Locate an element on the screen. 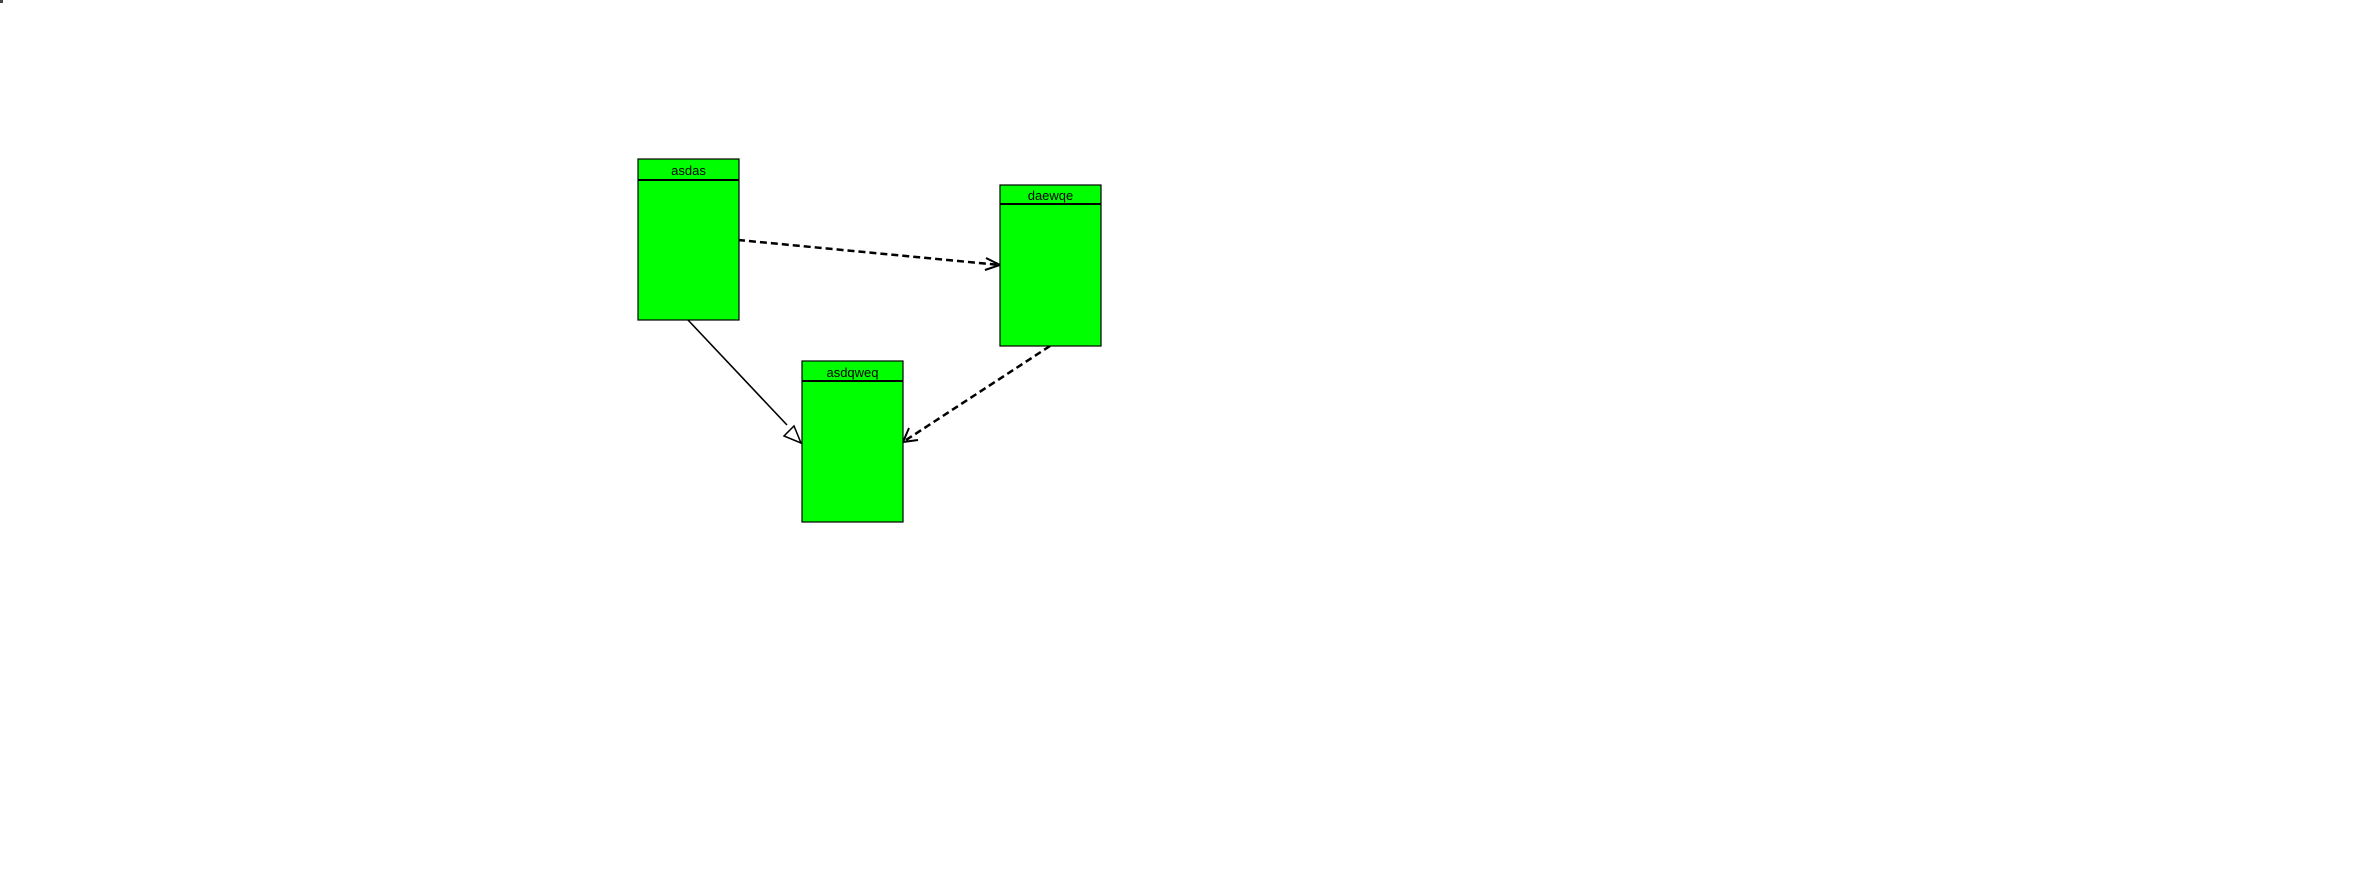 This screenshot has width=2353, height=890. relation-asdas-daewqe is located at coordinates (870, 254).